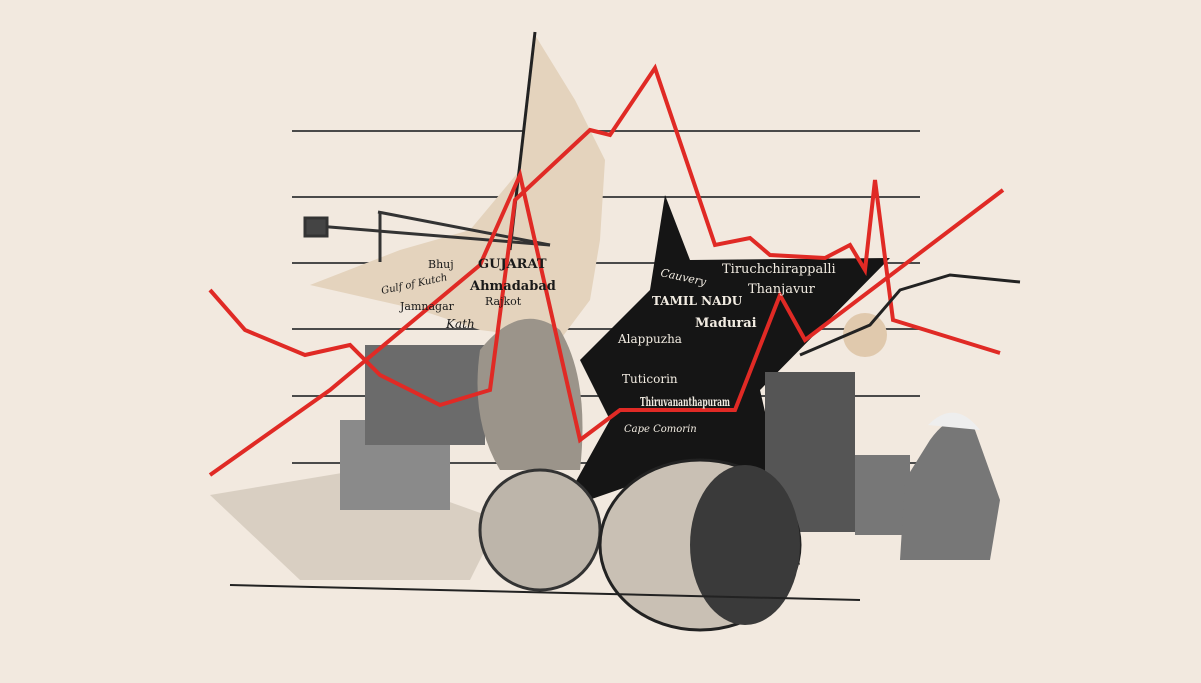  I want to click on map-label: Kath, so click(460, 324).